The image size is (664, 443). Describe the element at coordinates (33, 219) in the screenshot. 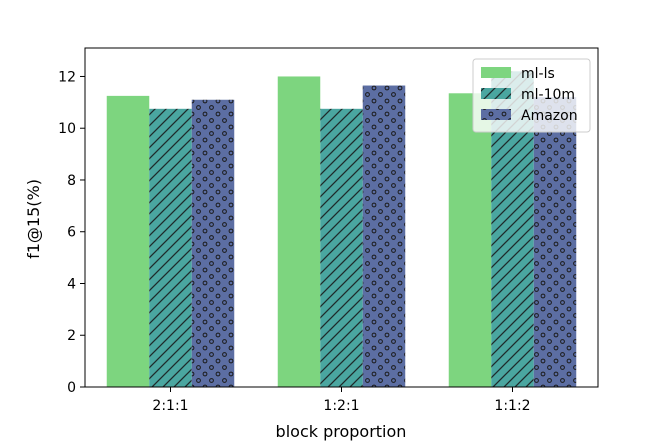

I see `y-axis-label: f1@15(%)` at that location.